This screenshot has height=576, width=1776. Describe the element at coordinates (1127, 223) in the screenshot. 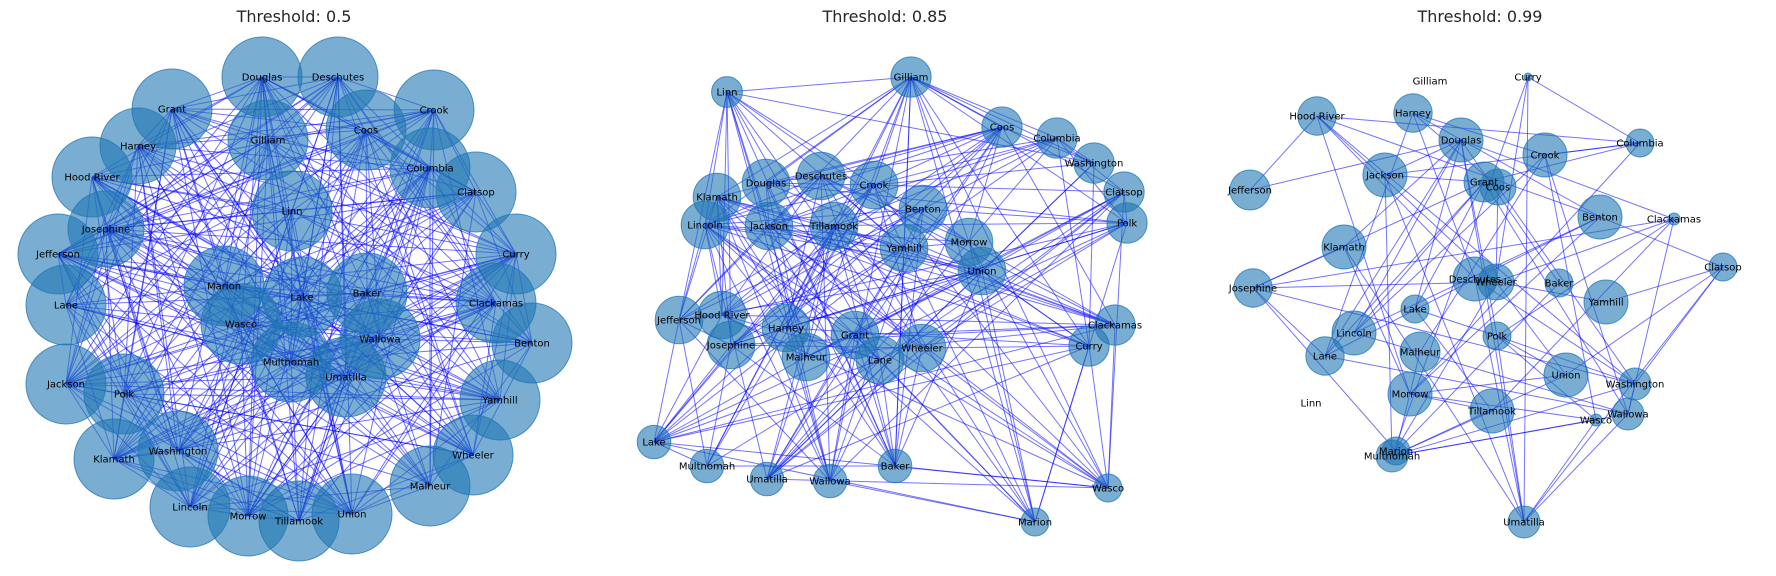

I see `node-polk` at that location.